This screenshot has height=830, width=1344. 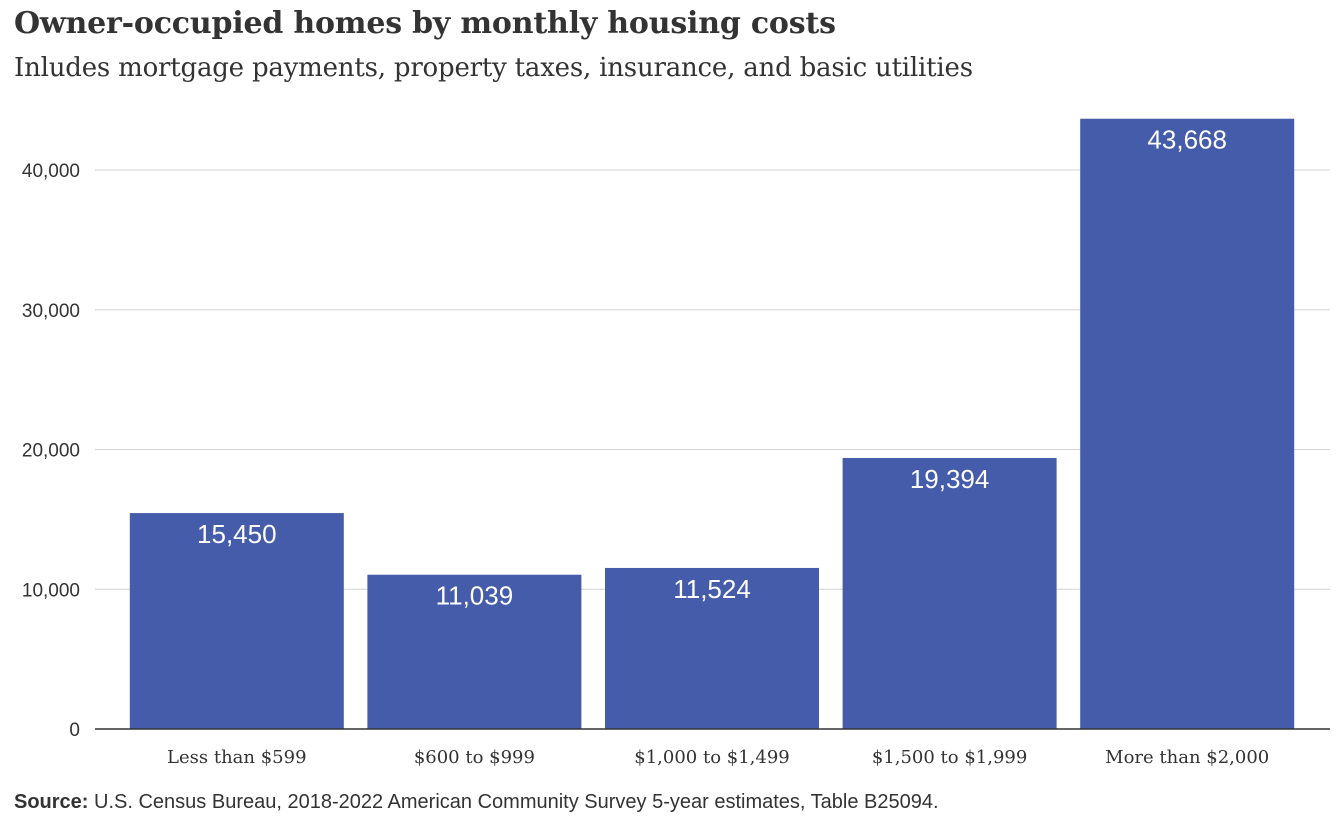 I want to click on x-tick-label: $1,500 to $1,999, so click(x=949, y=757).